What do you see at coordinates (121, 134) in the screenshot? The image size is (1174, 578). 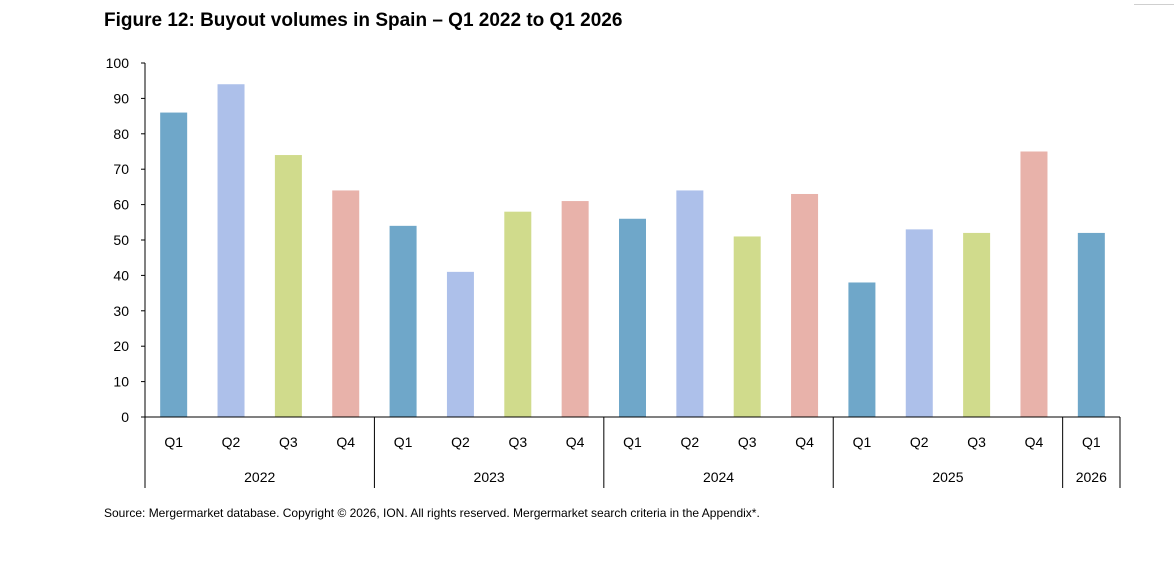 I see `y-tick-label: 80` at bounding box center [121, 134].